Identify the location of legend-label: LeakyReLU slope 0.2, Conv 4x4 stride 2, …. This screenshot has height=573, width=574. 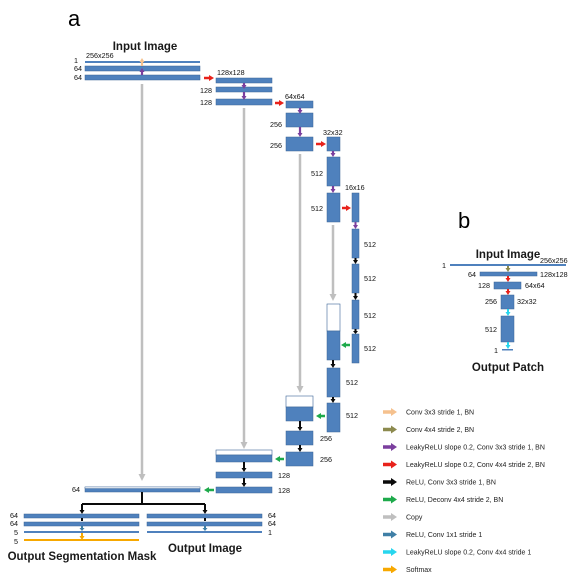
(475, 465).